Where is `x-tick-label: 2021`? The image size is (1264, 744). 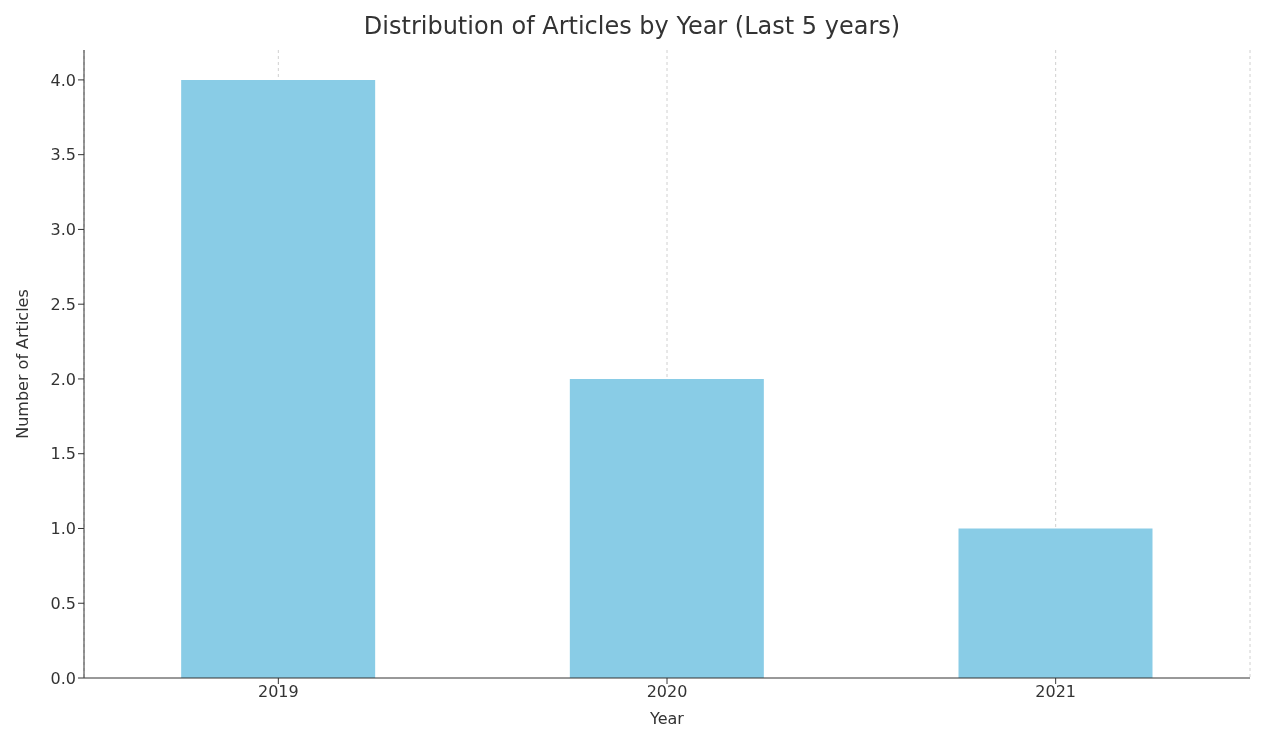 x-tick-label: 2021 is located at coordinates (1056, 692).